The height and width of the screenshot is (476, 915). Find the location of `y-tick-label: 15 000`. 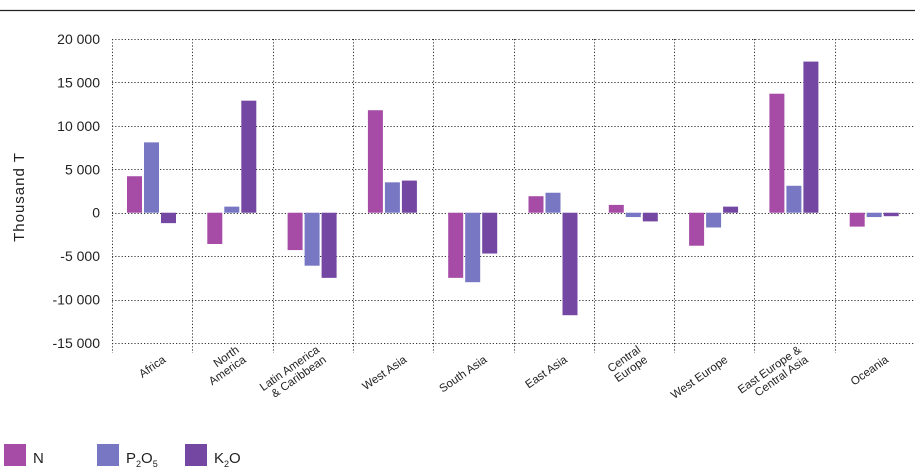

y-tick-label: 15 000 is located at coordinates (78, 82).